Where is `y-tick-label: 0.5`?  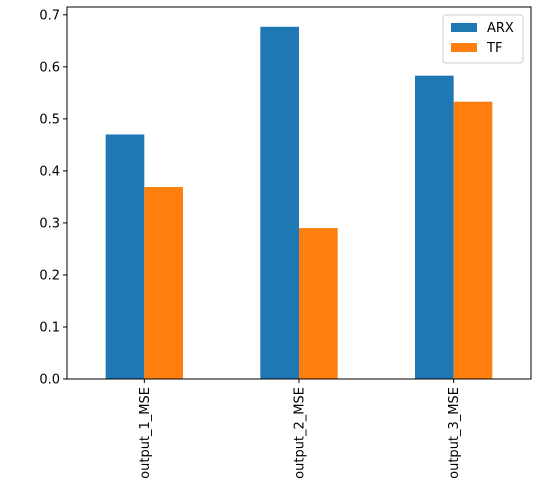 y-tick-label: 0.5 is located at coordinates (49, 119).